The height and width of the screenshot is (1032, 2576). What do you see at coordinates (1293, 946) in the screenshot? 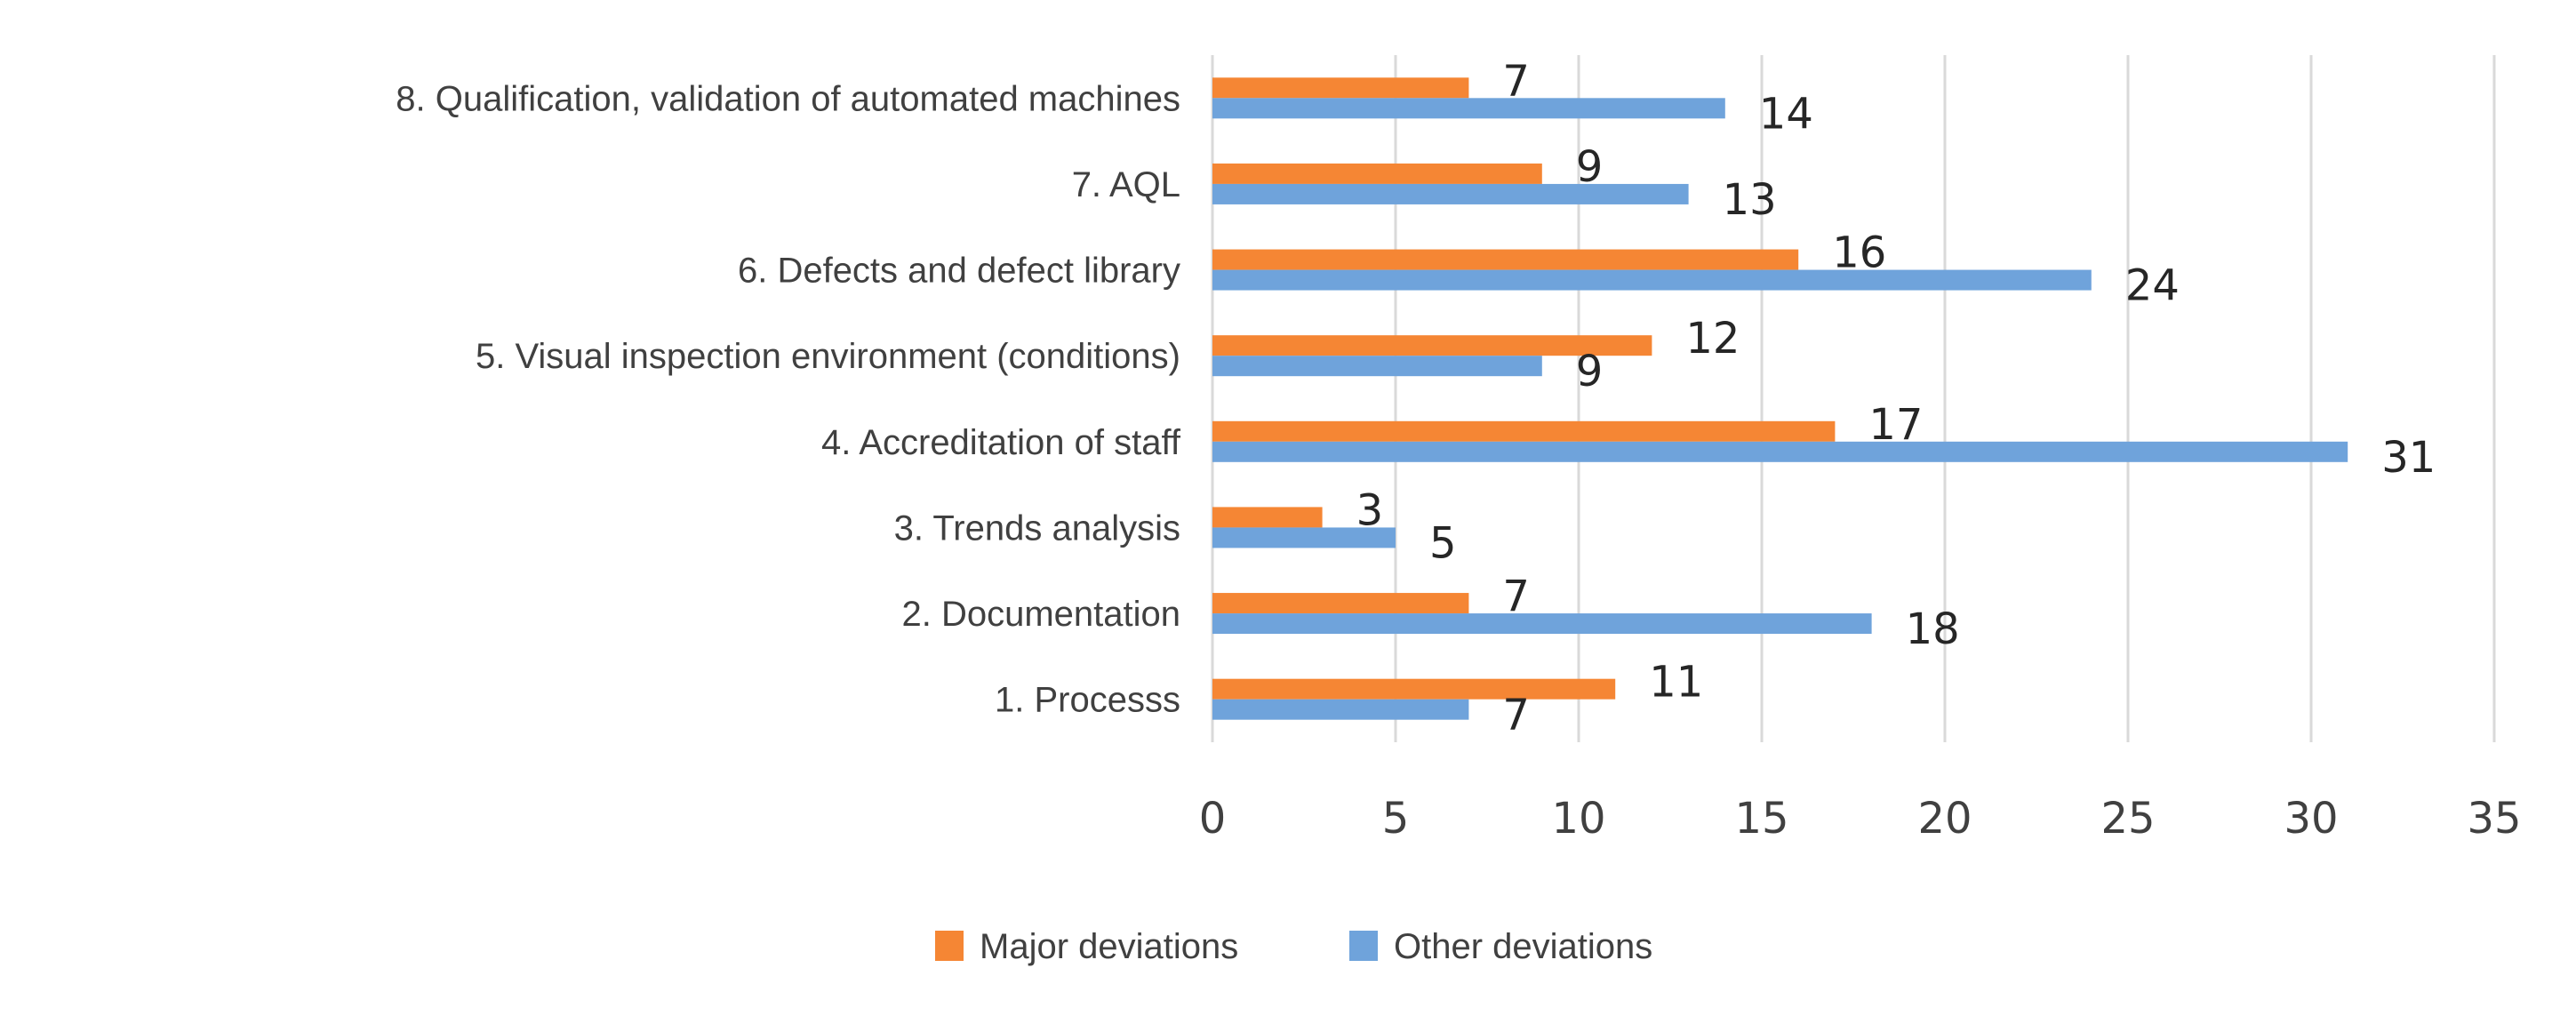
I see `legend: Major deviations Other deviations` at bounding box center [1293, 946].